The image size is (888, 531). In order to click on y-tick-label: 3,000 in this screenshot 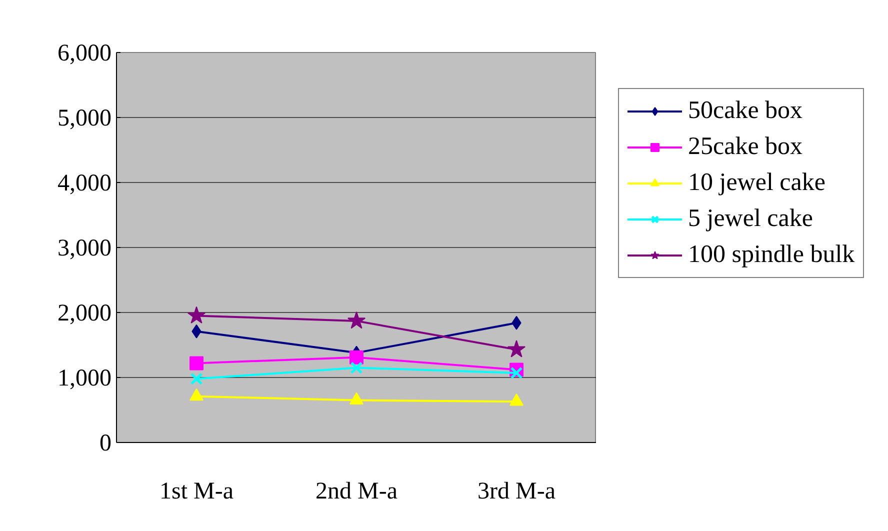, I will do `click(85, 249)`.